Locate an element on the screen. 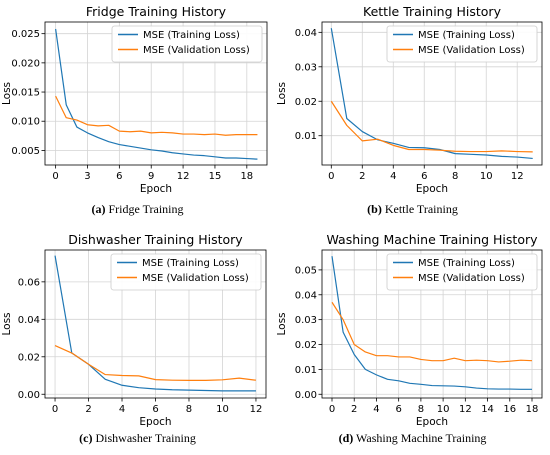  caption-tag: (c) is located at coordinates (85, 438).